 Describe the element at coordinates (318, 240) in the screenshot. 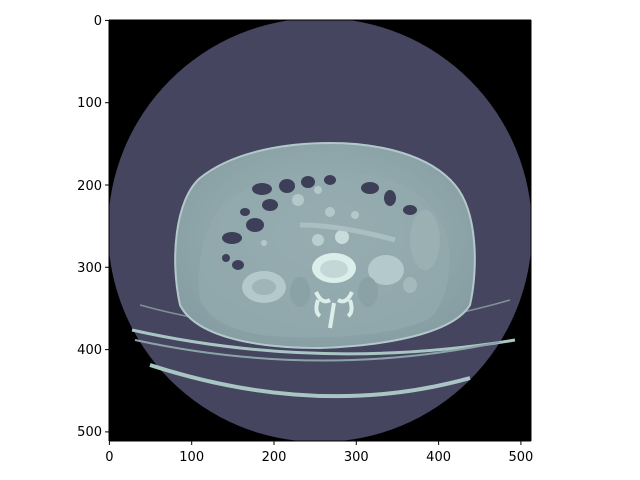

I see `ivc` at that location.